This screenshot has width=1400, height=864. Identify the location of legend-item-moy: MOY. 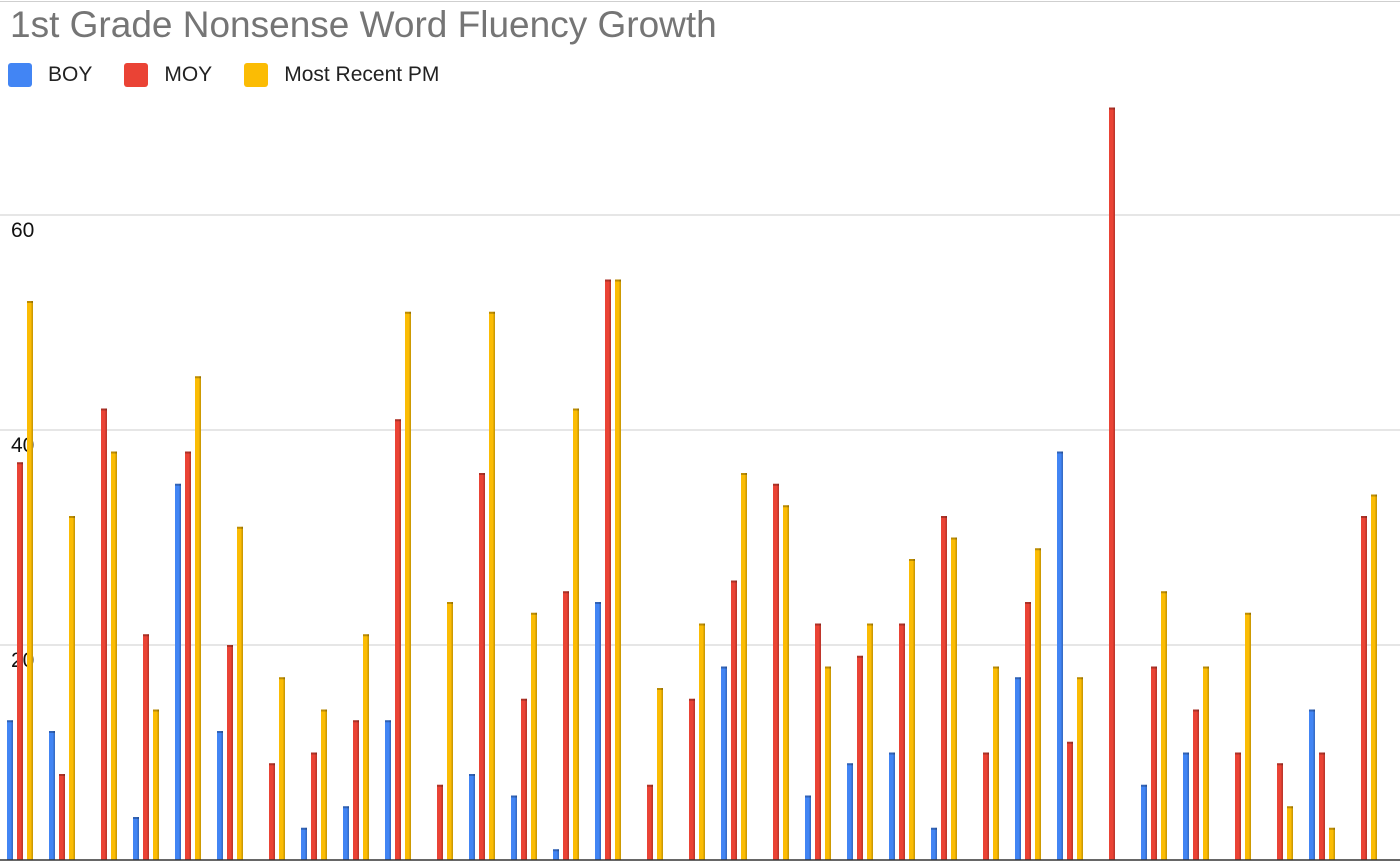
(168, 75).